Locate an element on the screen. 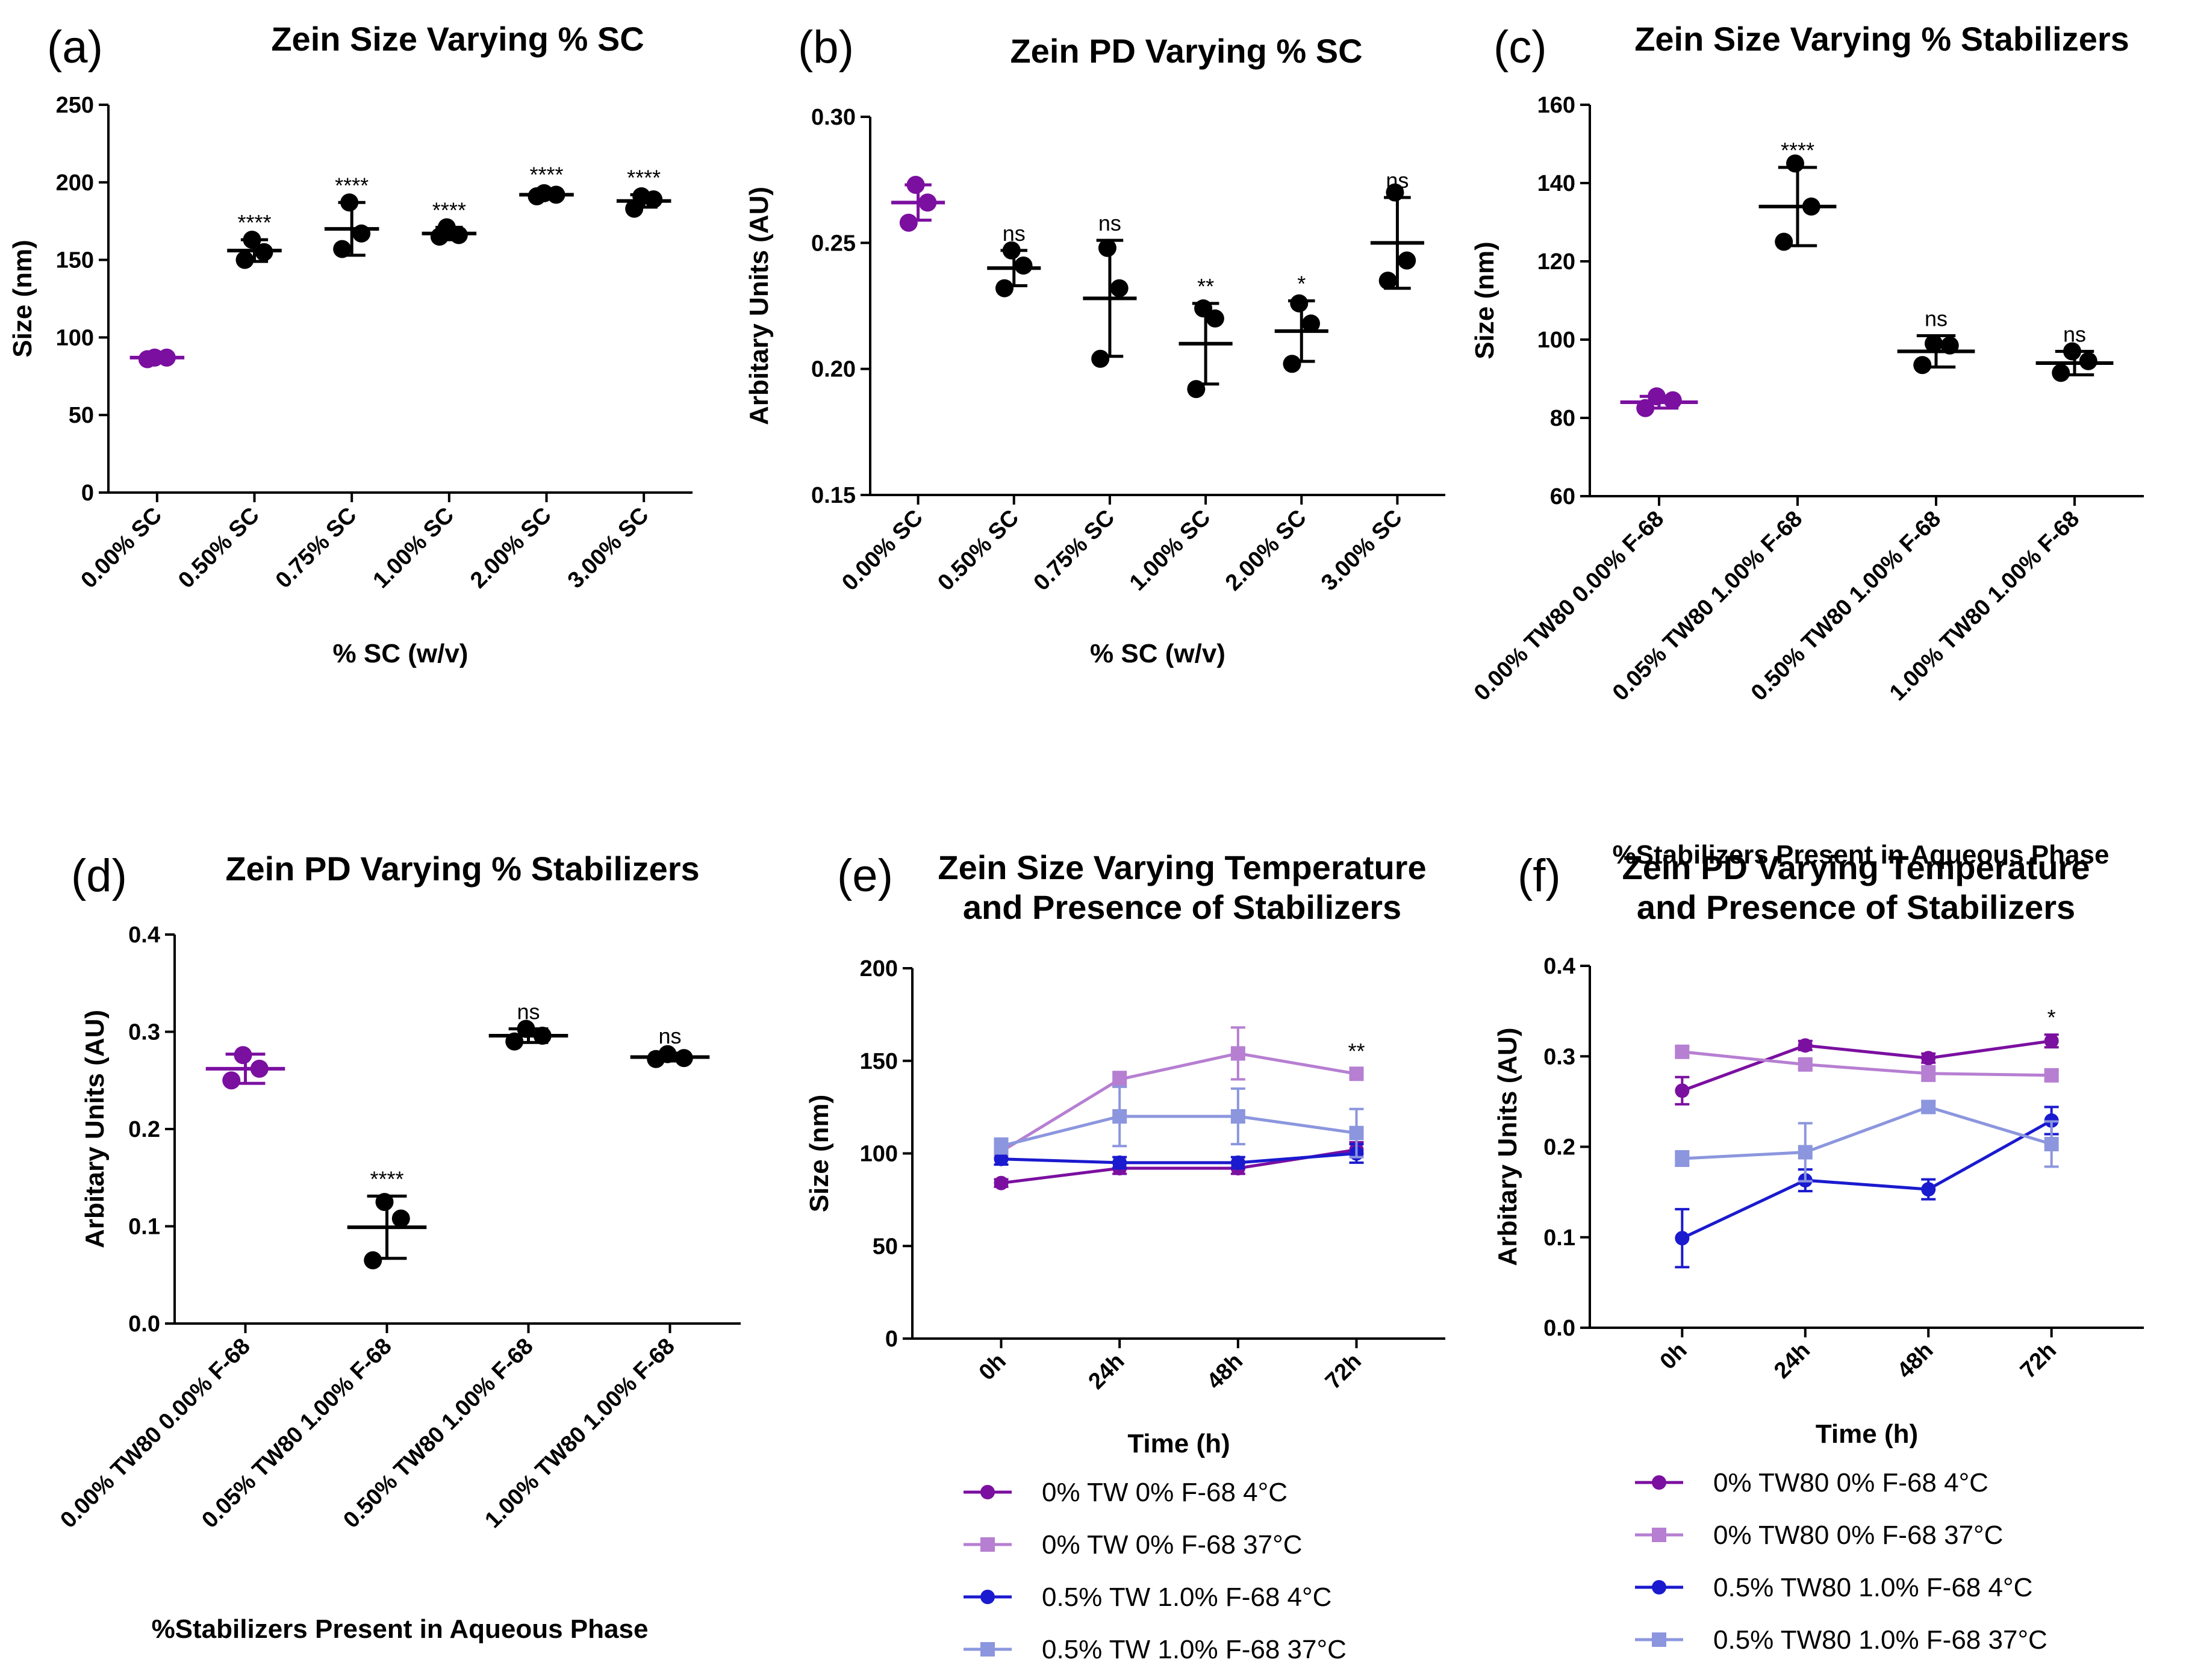  legend-label: 0% TW80 0% F-68 37°C is located at coordinates (1858, 1535).